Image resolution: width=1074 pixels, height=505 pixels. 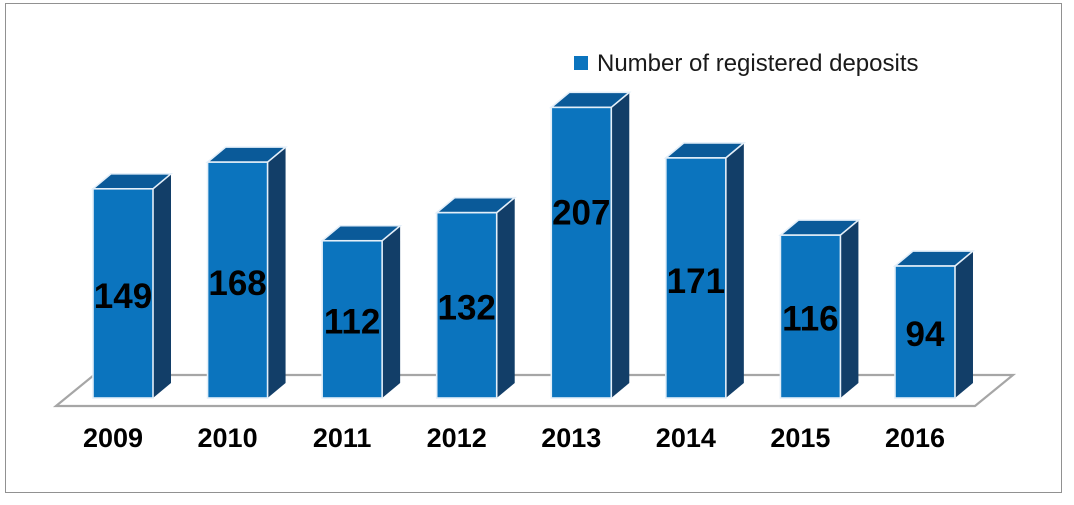 I want to click on chart-legend: Number of registered deposits, so click(x=746, y=63).